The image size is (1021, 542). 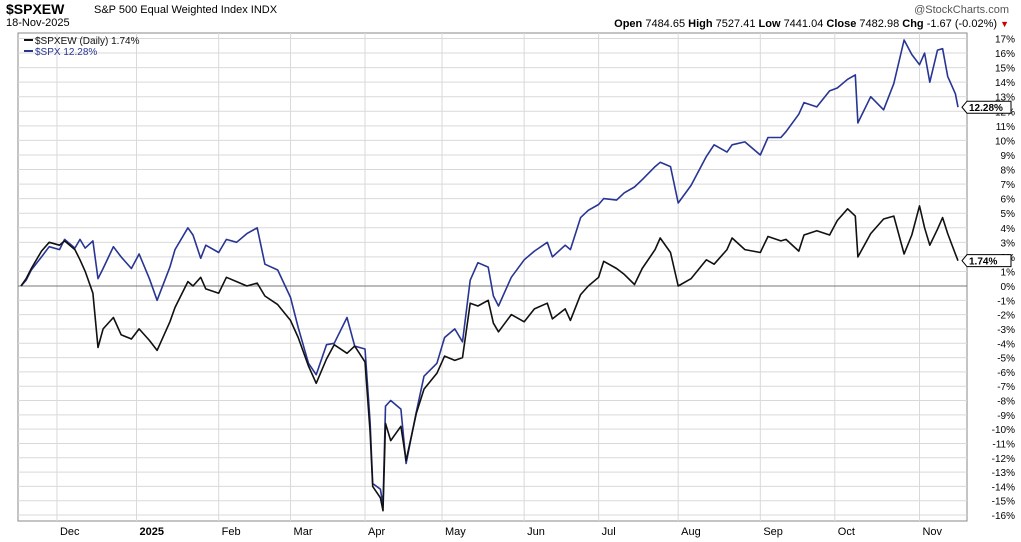 I want to click on y-tick-label: 7%, so click(x=1008, y=185).